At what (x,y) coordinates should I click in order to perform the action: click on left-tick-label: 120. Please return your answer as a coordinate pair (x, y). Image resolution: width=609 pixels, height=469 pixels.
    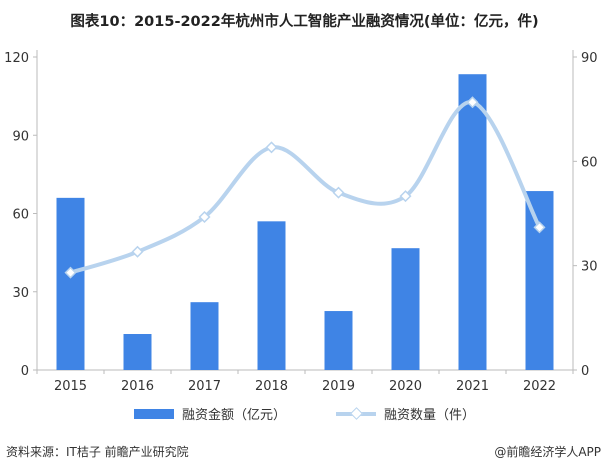
    Looking at the image, I should click on (16, 58).